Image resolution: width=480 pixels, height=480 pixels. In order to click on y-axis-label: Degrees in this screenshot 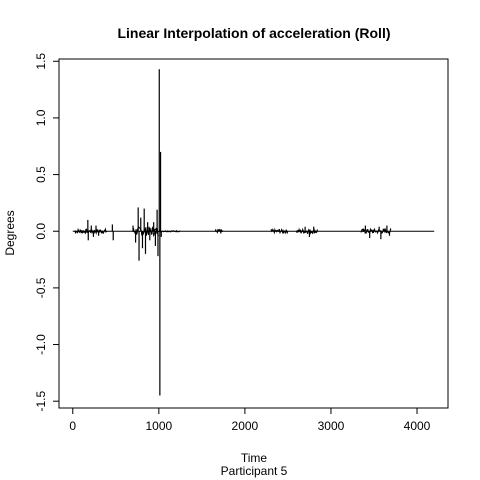, I will do `click(10, 232)`.